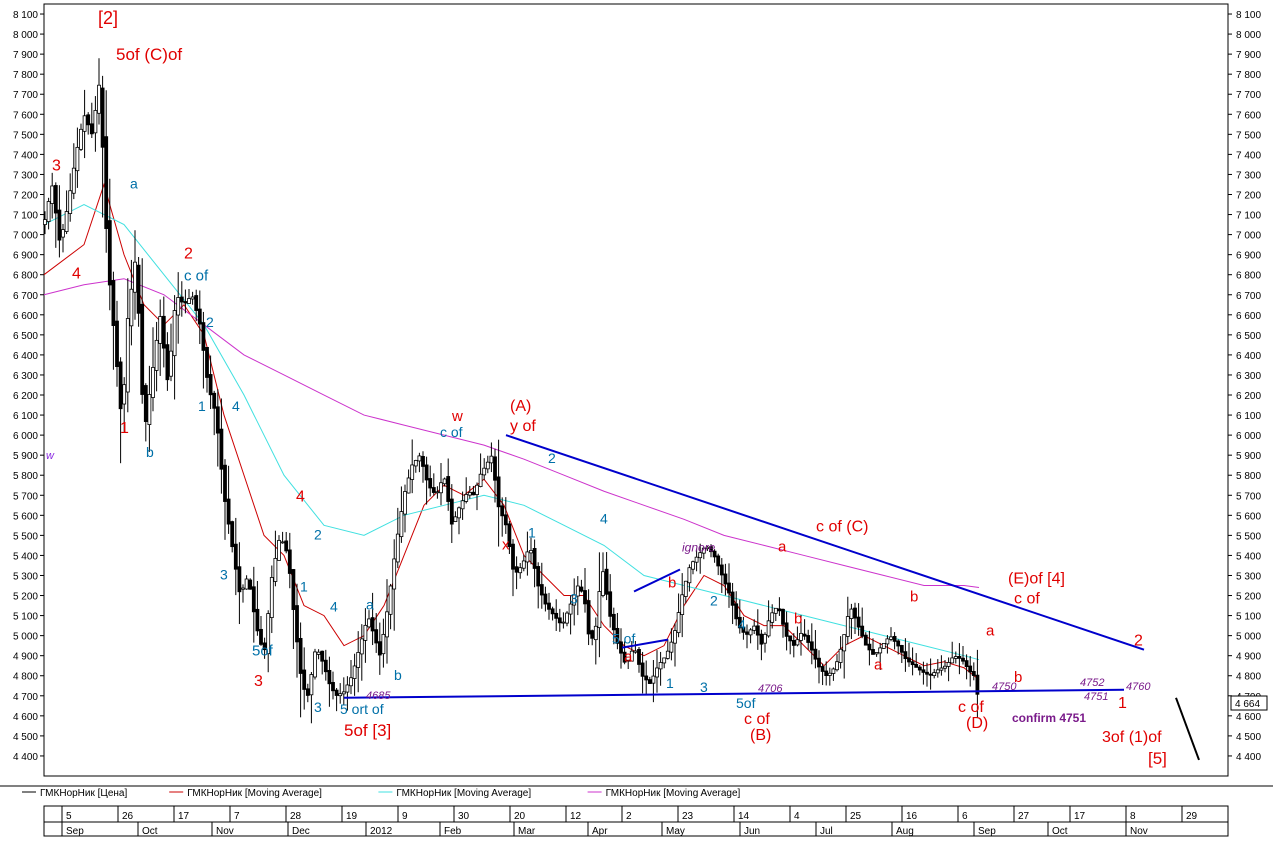 Image resolution: width=1273 pixels, height=843 pixels. What do you see at coordinates (825, 542) in the screenshot?
I see `trendline` at bounding box center [825, 542].